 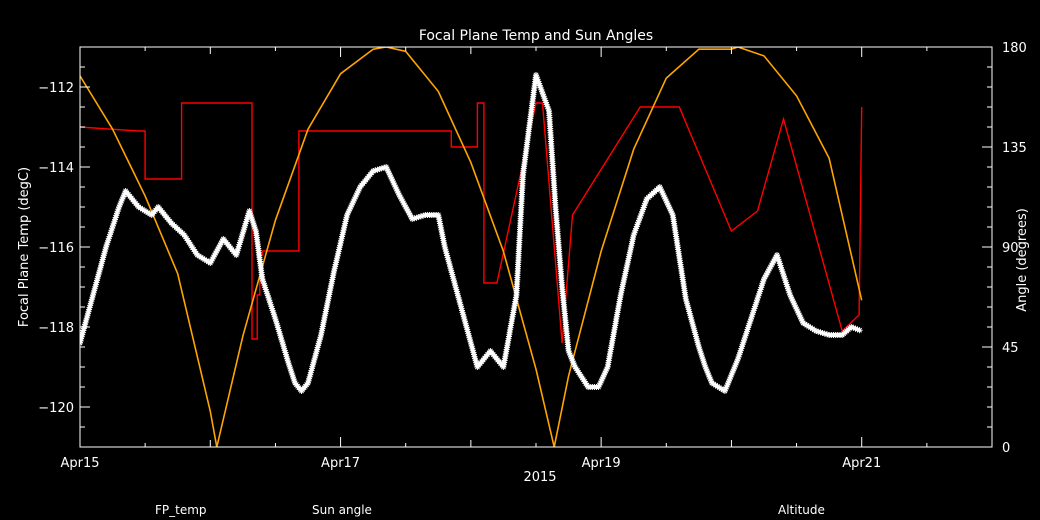 I want to click on x-tick-label: Apr15, so click(x=79, y=463).